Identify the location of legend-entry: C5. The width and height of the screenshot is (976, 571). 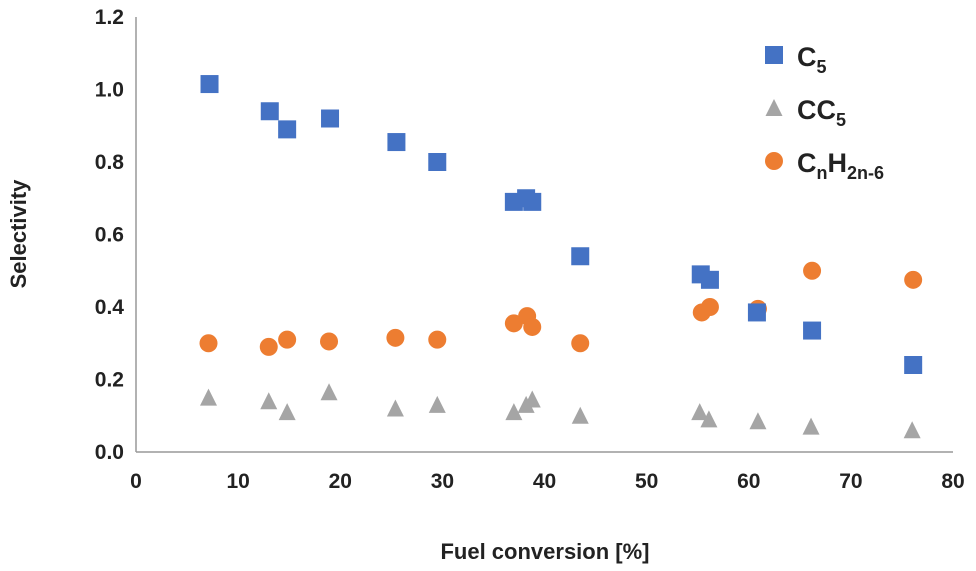
(796, 59).